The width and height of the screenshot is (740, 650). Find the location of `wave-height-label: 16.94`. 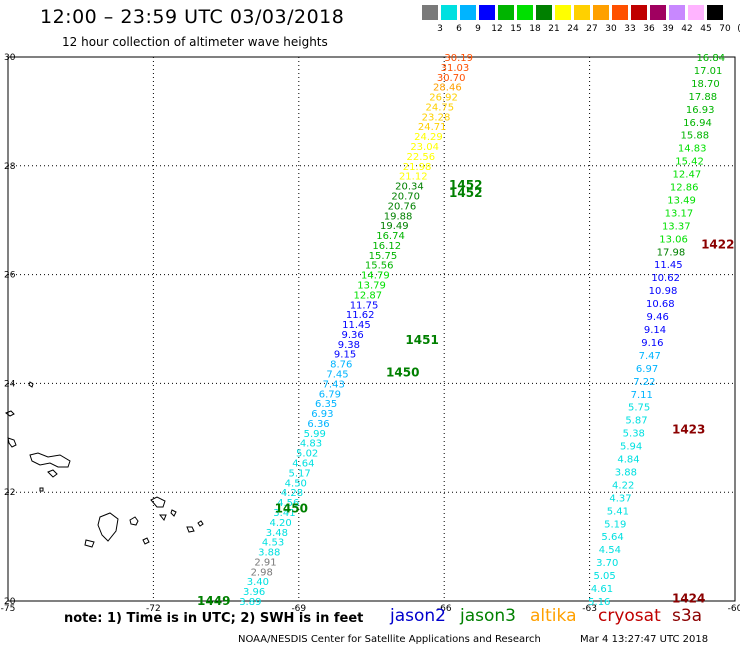

wave-height-label: 16.94 is located at coordinates (697, 123).